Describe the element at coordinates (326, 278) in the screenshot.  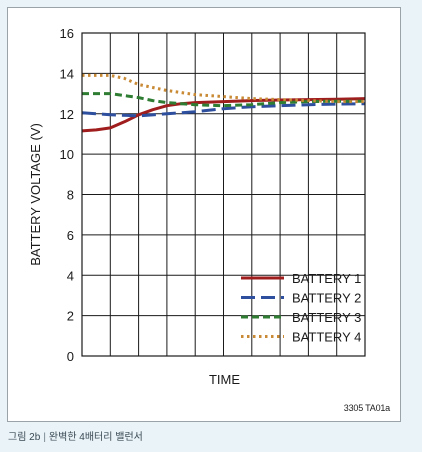
I see `legend-label-battery-1: BATTERY 1` at that location.